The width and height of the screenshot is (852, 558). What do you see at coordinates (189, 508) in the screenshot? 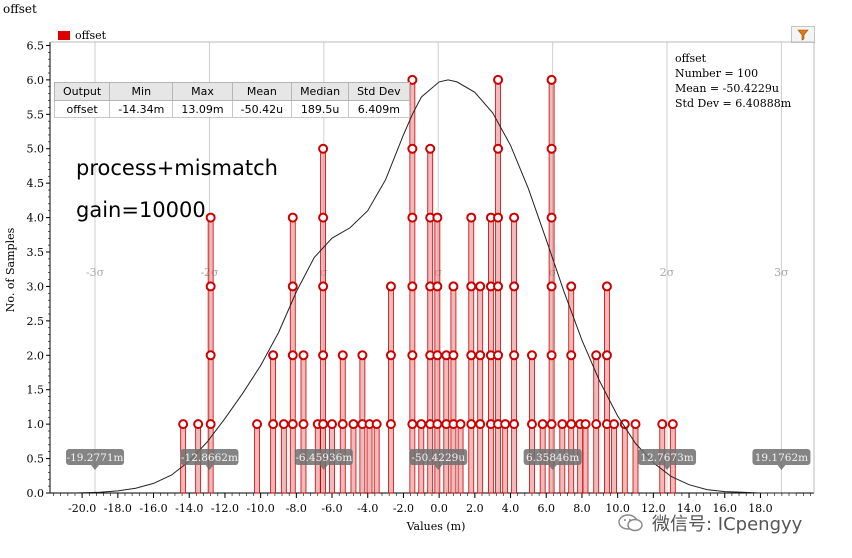
I see `x-tick-label: -14.0` at bounding box center [189, 508].